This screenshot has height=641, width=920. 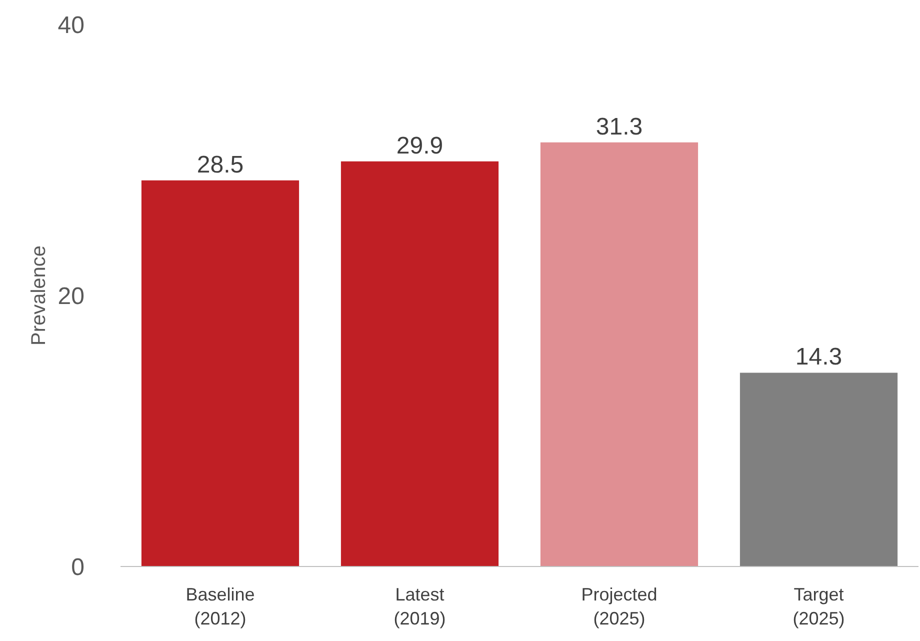 I want to click on x-tick-label: Baseline (2012), so click(x=220, y=606).